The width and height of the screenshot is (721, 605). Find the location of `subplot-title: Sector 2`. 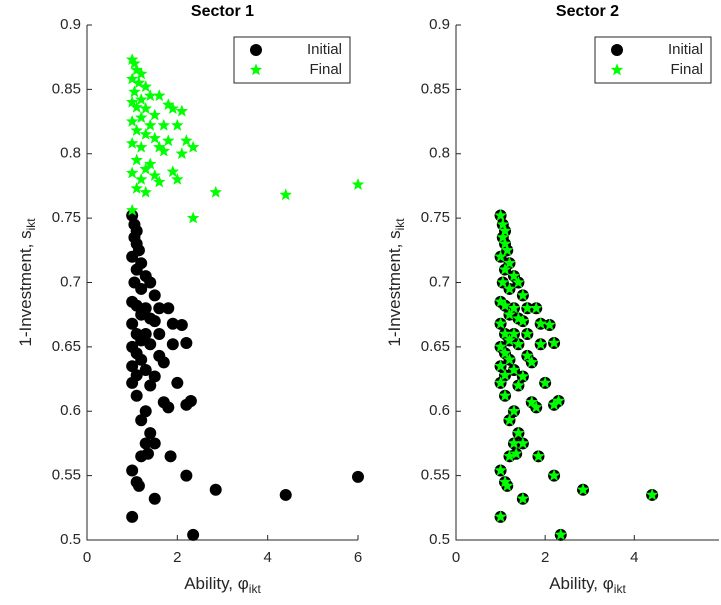

subplot-title: Sector 2 is located at coordinates (587, 11).